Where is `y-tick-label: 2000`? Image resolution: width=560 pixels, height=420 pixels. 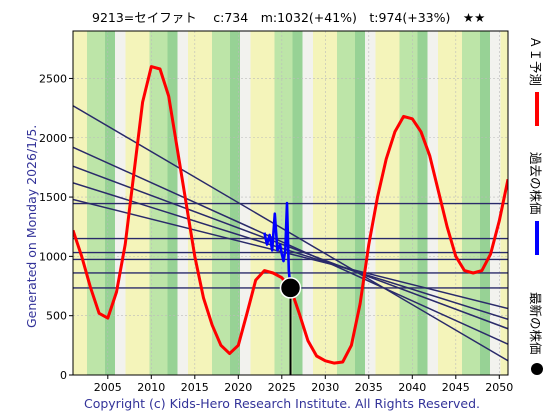 y-tick-label: 2000 is located at coordinates (53, 138).